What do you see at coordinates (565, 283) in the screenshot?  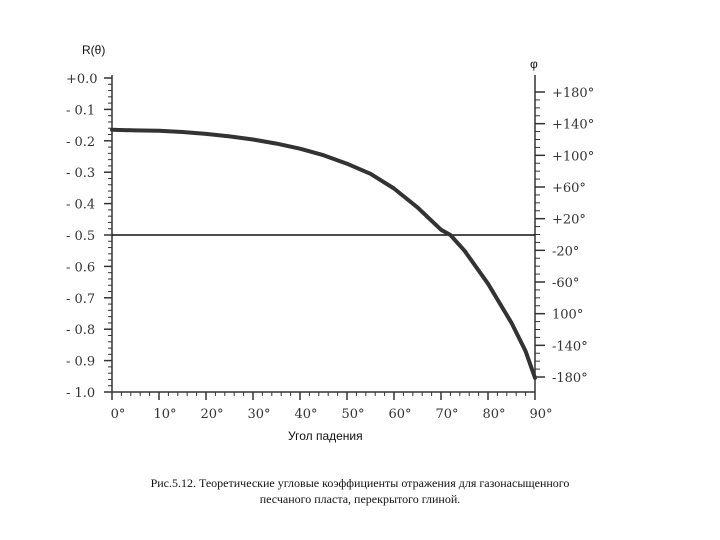 I see `y-right-tick-label: -60°` at bounding box center [565, 283].